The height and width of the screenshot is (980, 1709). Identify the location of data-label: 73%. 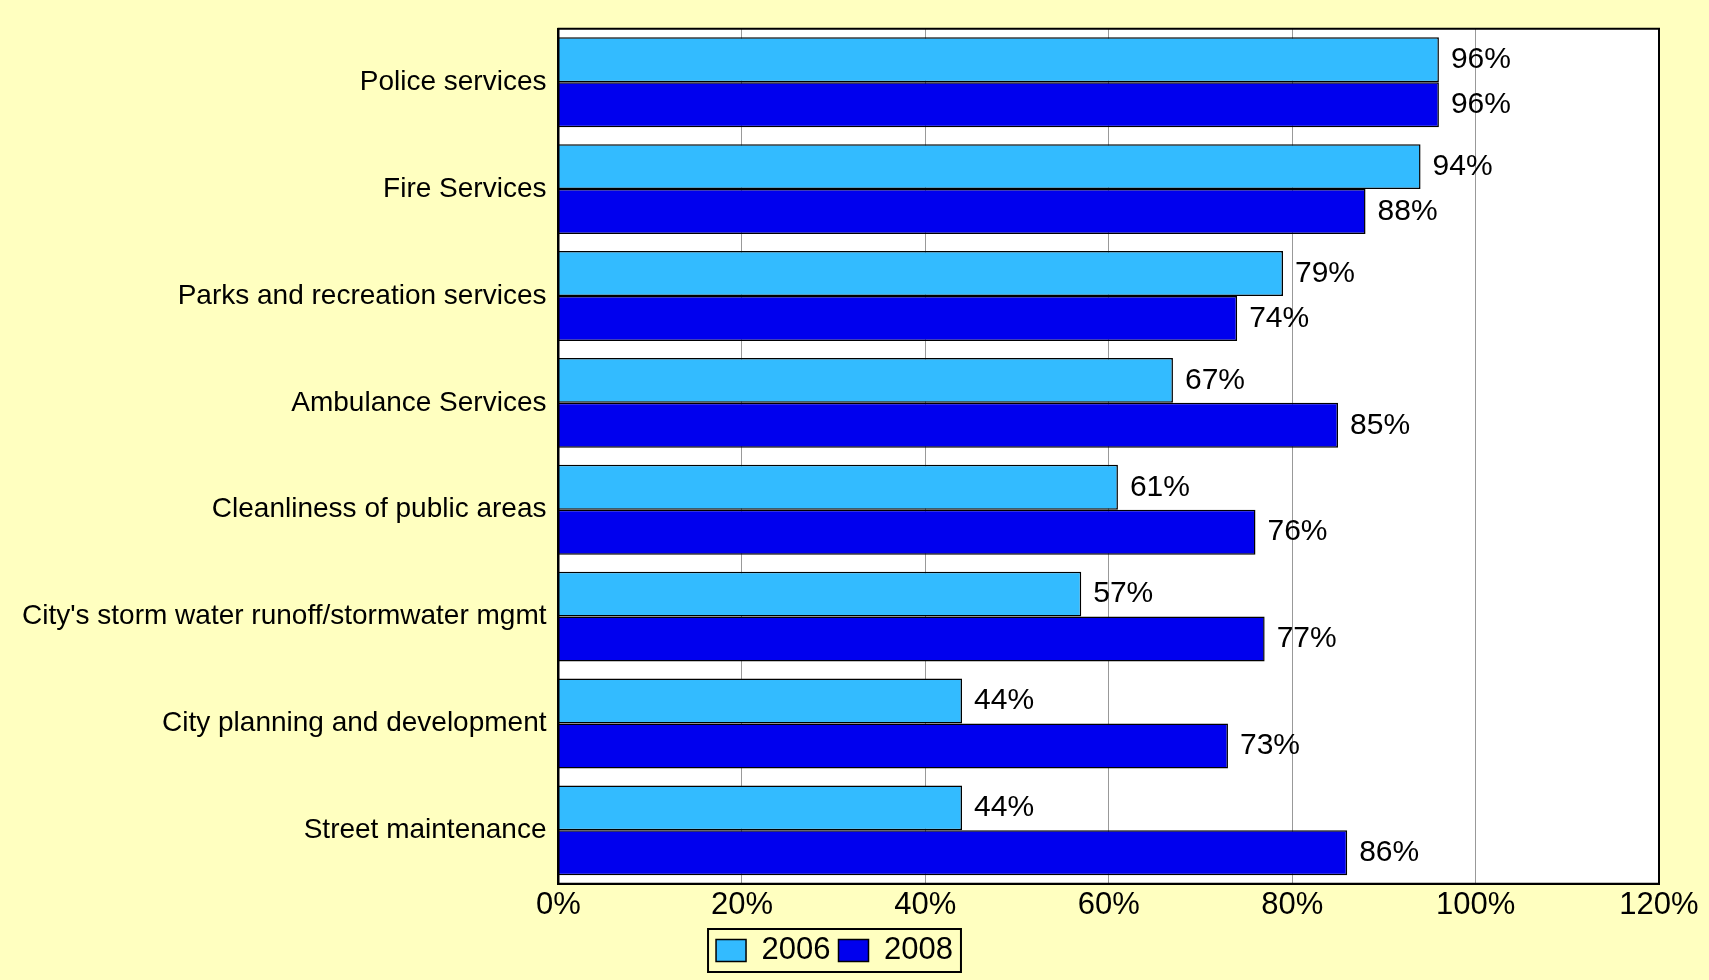
(1270, 744).